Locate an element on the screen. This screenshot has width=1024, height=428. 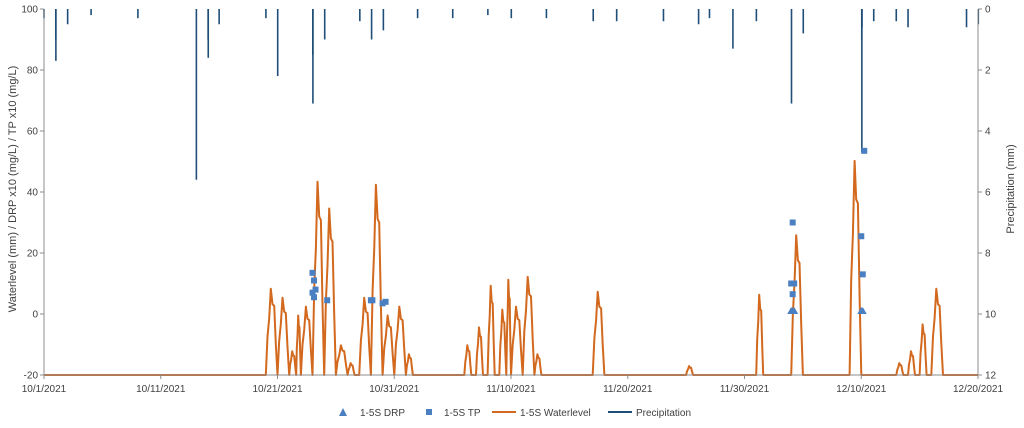
x-tick-label: 10/1/2021 is located at coordinates (44, 389).